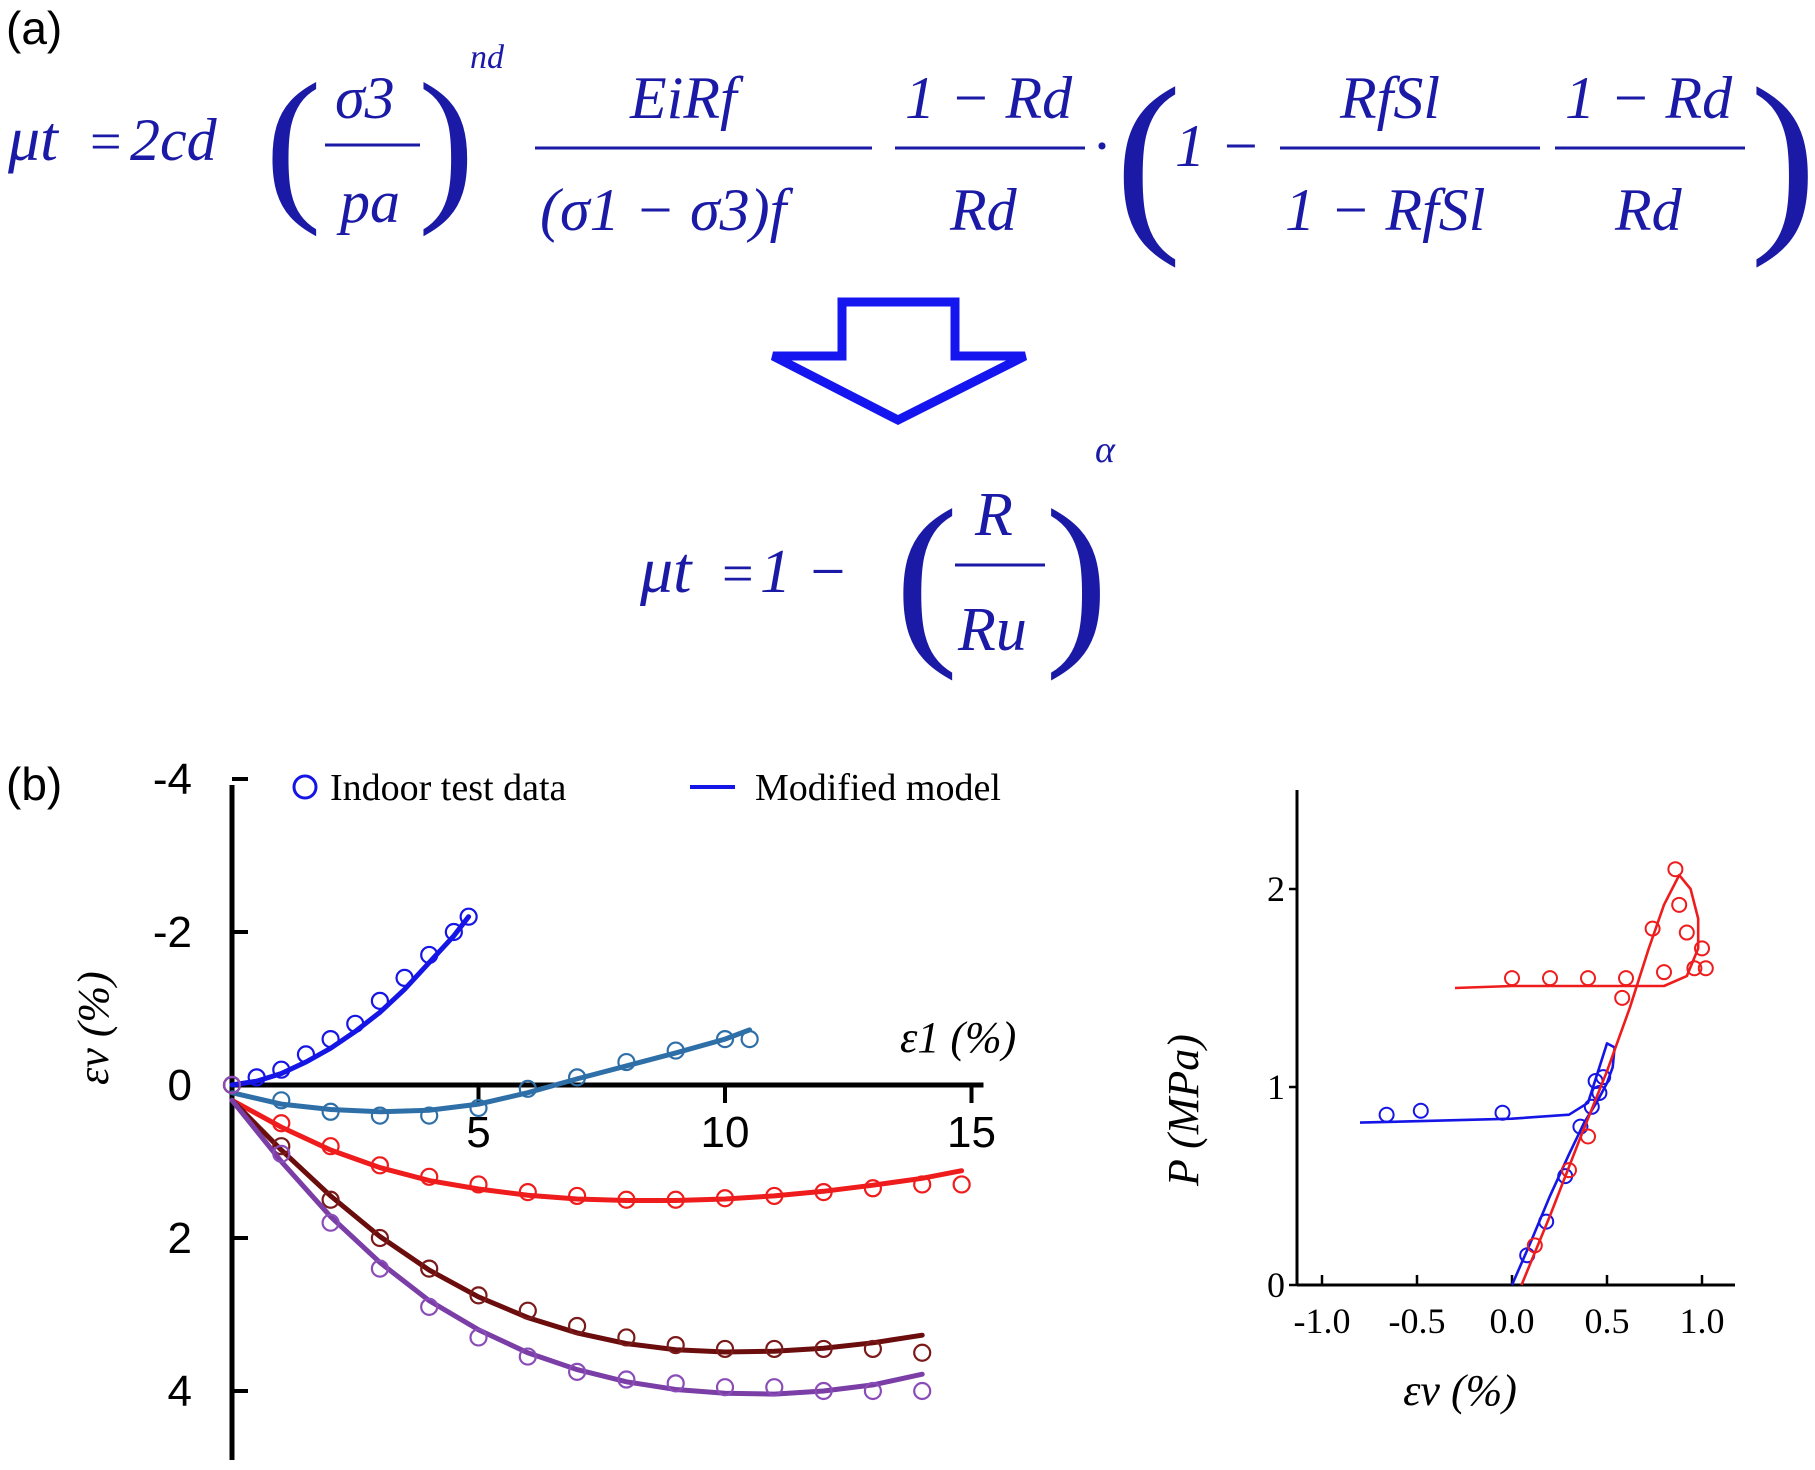 The height and width of the screenshot is (1470, 1815). What do you see at coordinates (305, 787) in the screenshot?
I see `legend-marker` at bounding box center [305, 787].